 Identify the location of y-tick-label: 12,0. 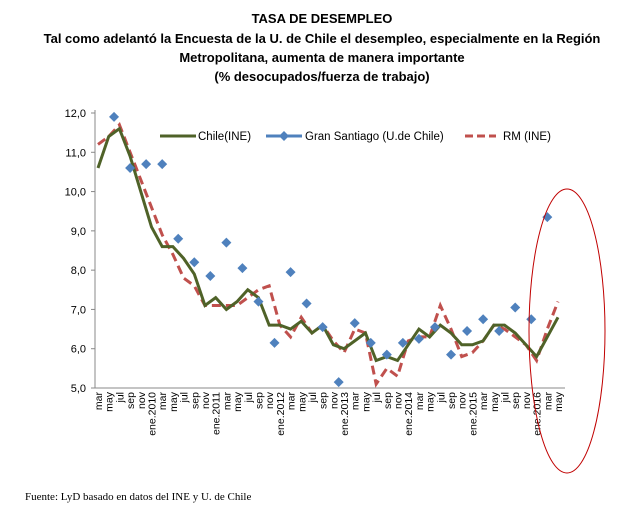
(75, 114).